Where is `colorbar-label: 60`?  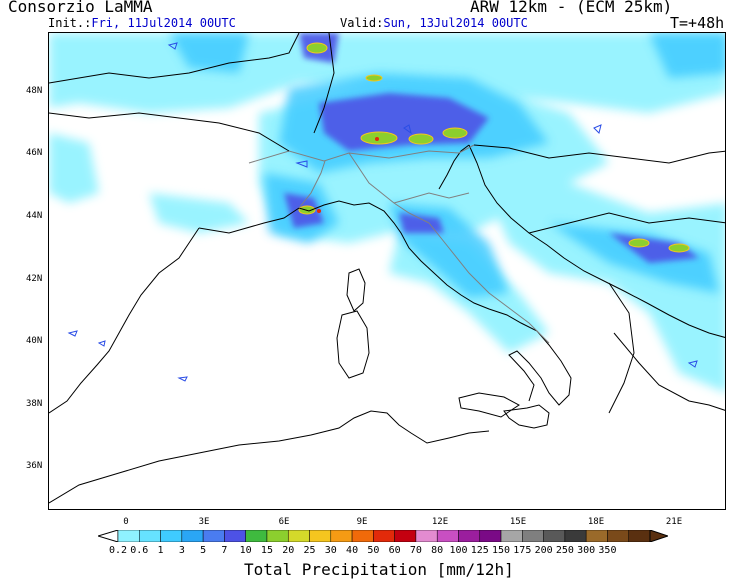 colorbar-label: 60 is located at coordinates (394, 550).